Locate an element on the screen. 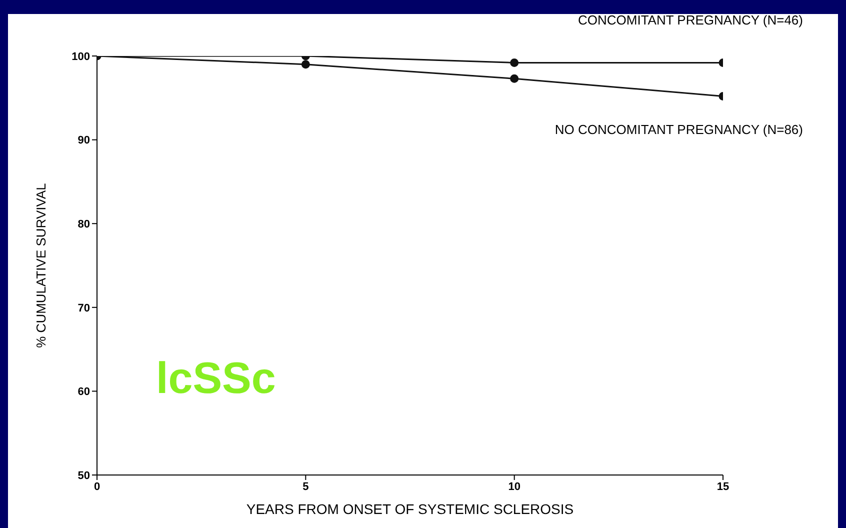 The height and width of the screenshot is (528, 846). text: NO CONCOMITANT PREGNANCY (N=86) is located at coordinates (678, 130).